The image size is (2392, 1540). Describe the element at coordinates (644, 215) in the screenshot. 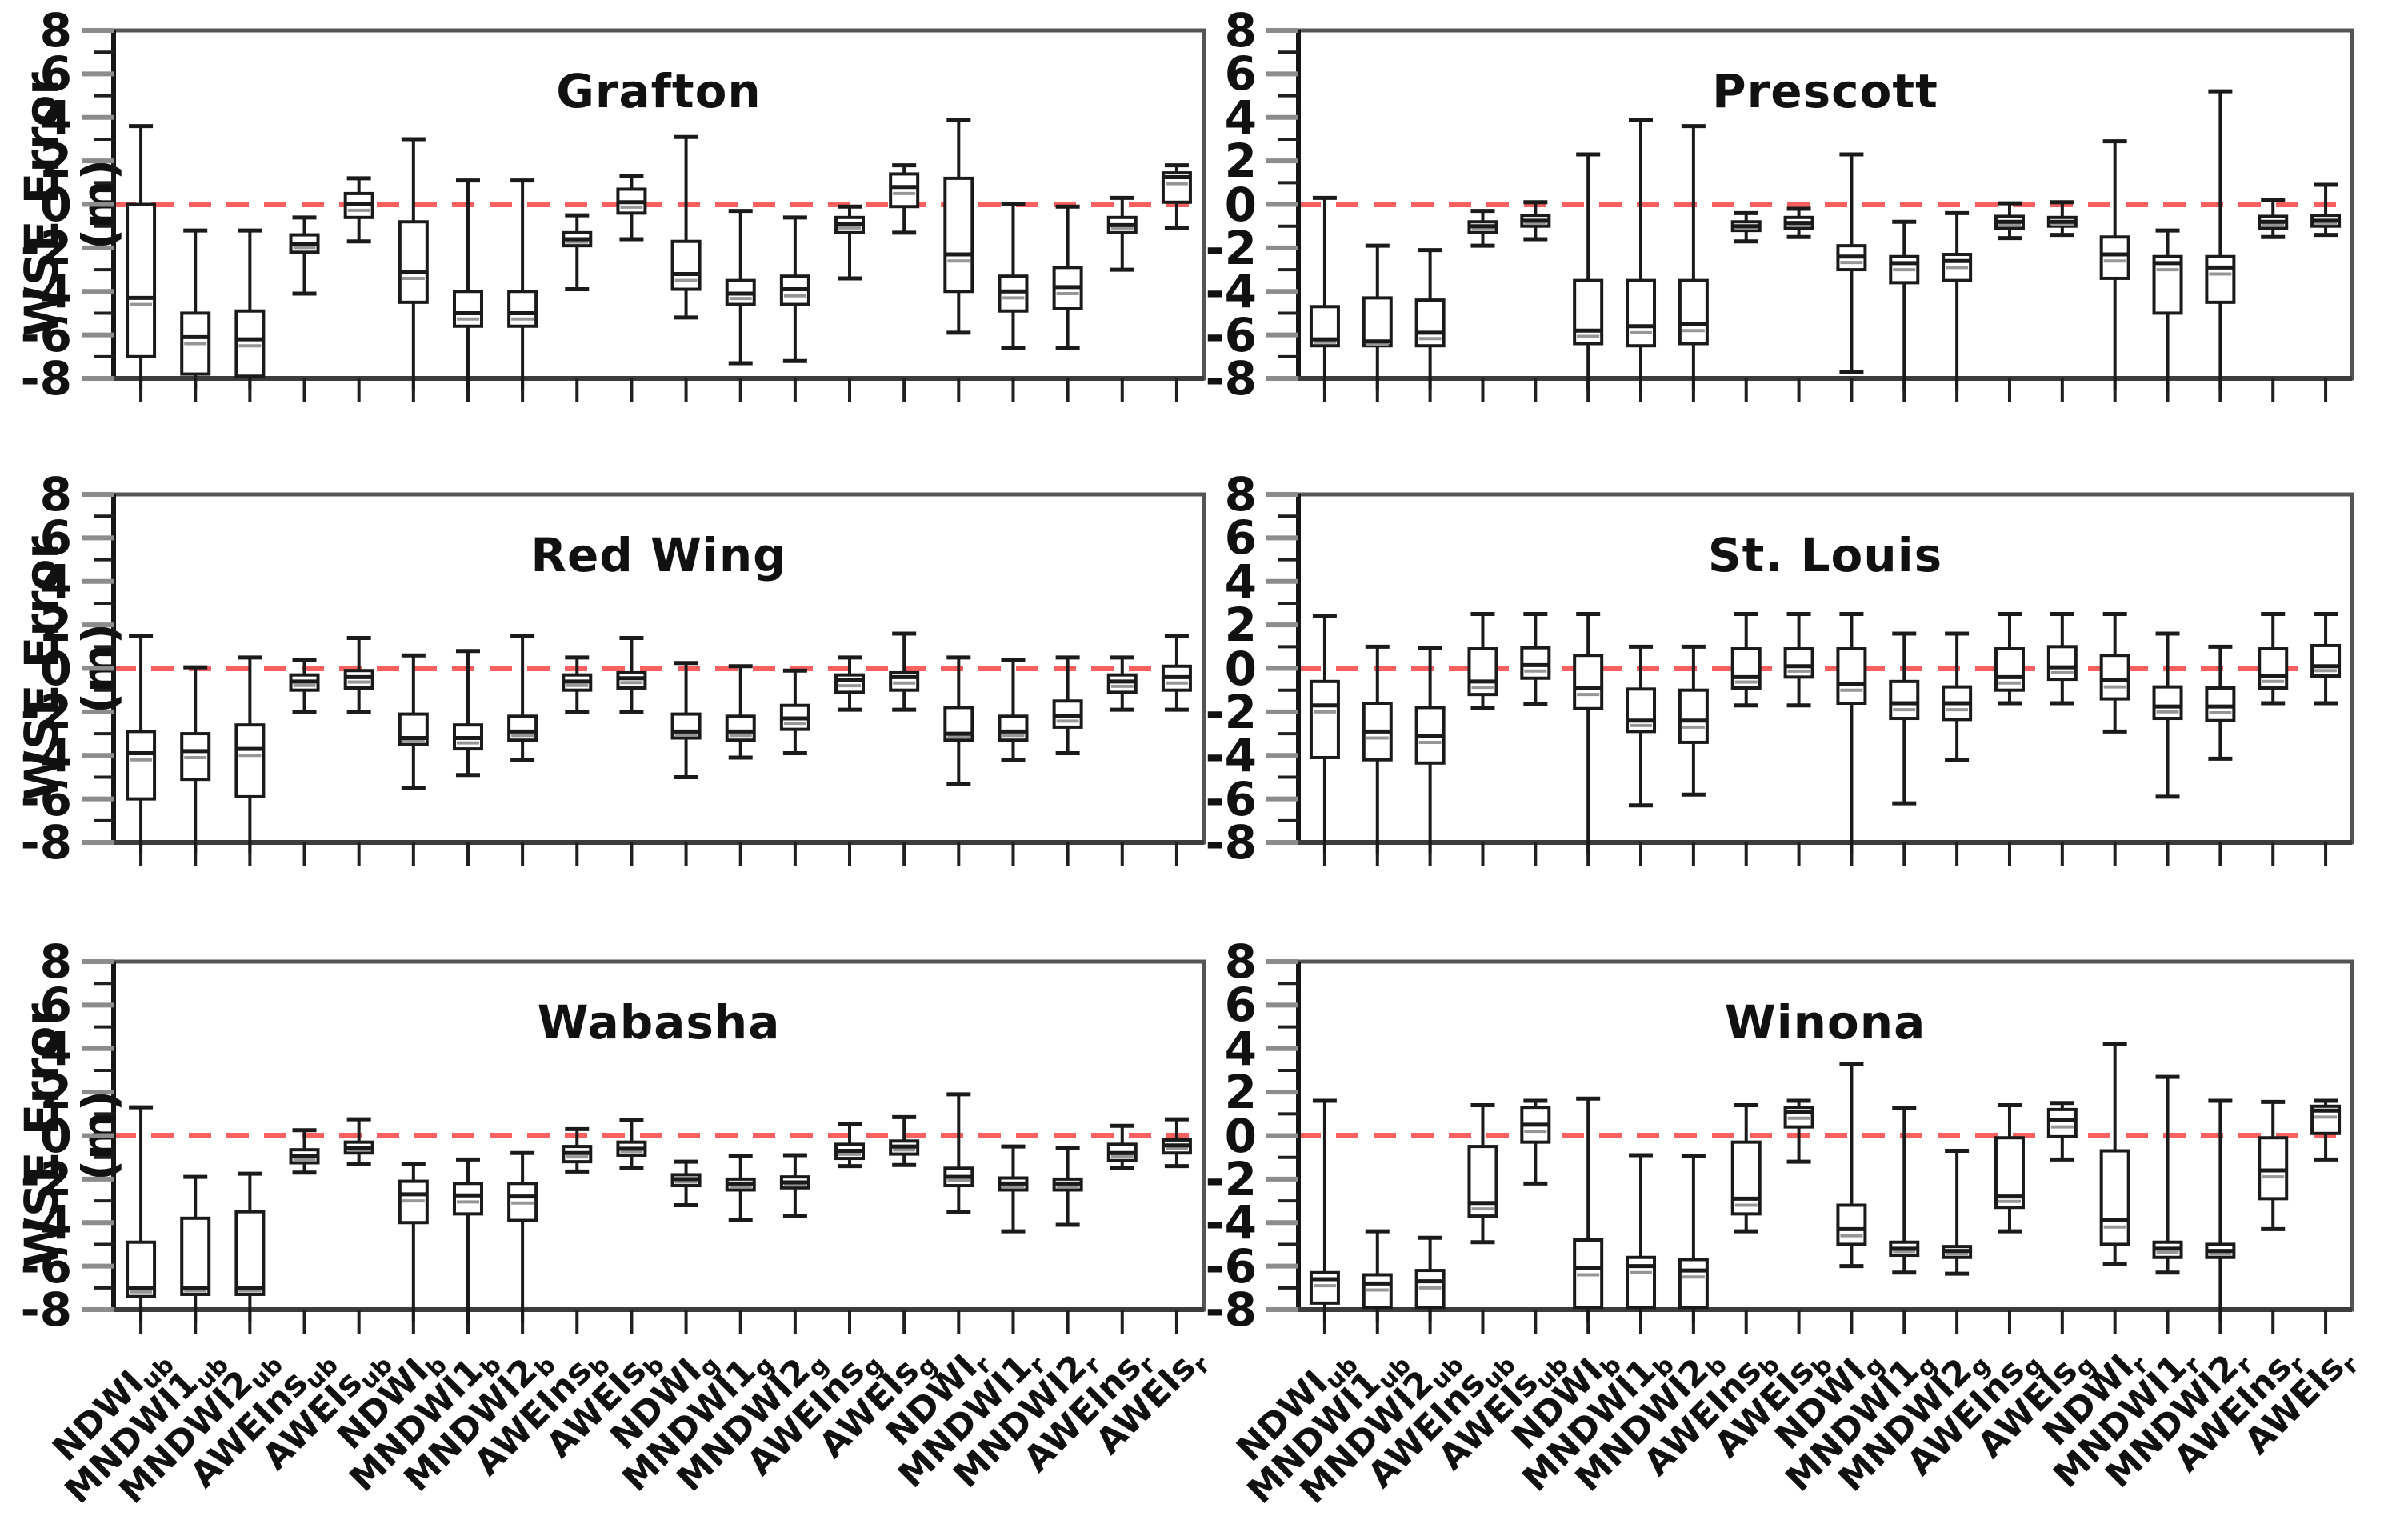

I see `boxplot-panel-grafton` at that location.